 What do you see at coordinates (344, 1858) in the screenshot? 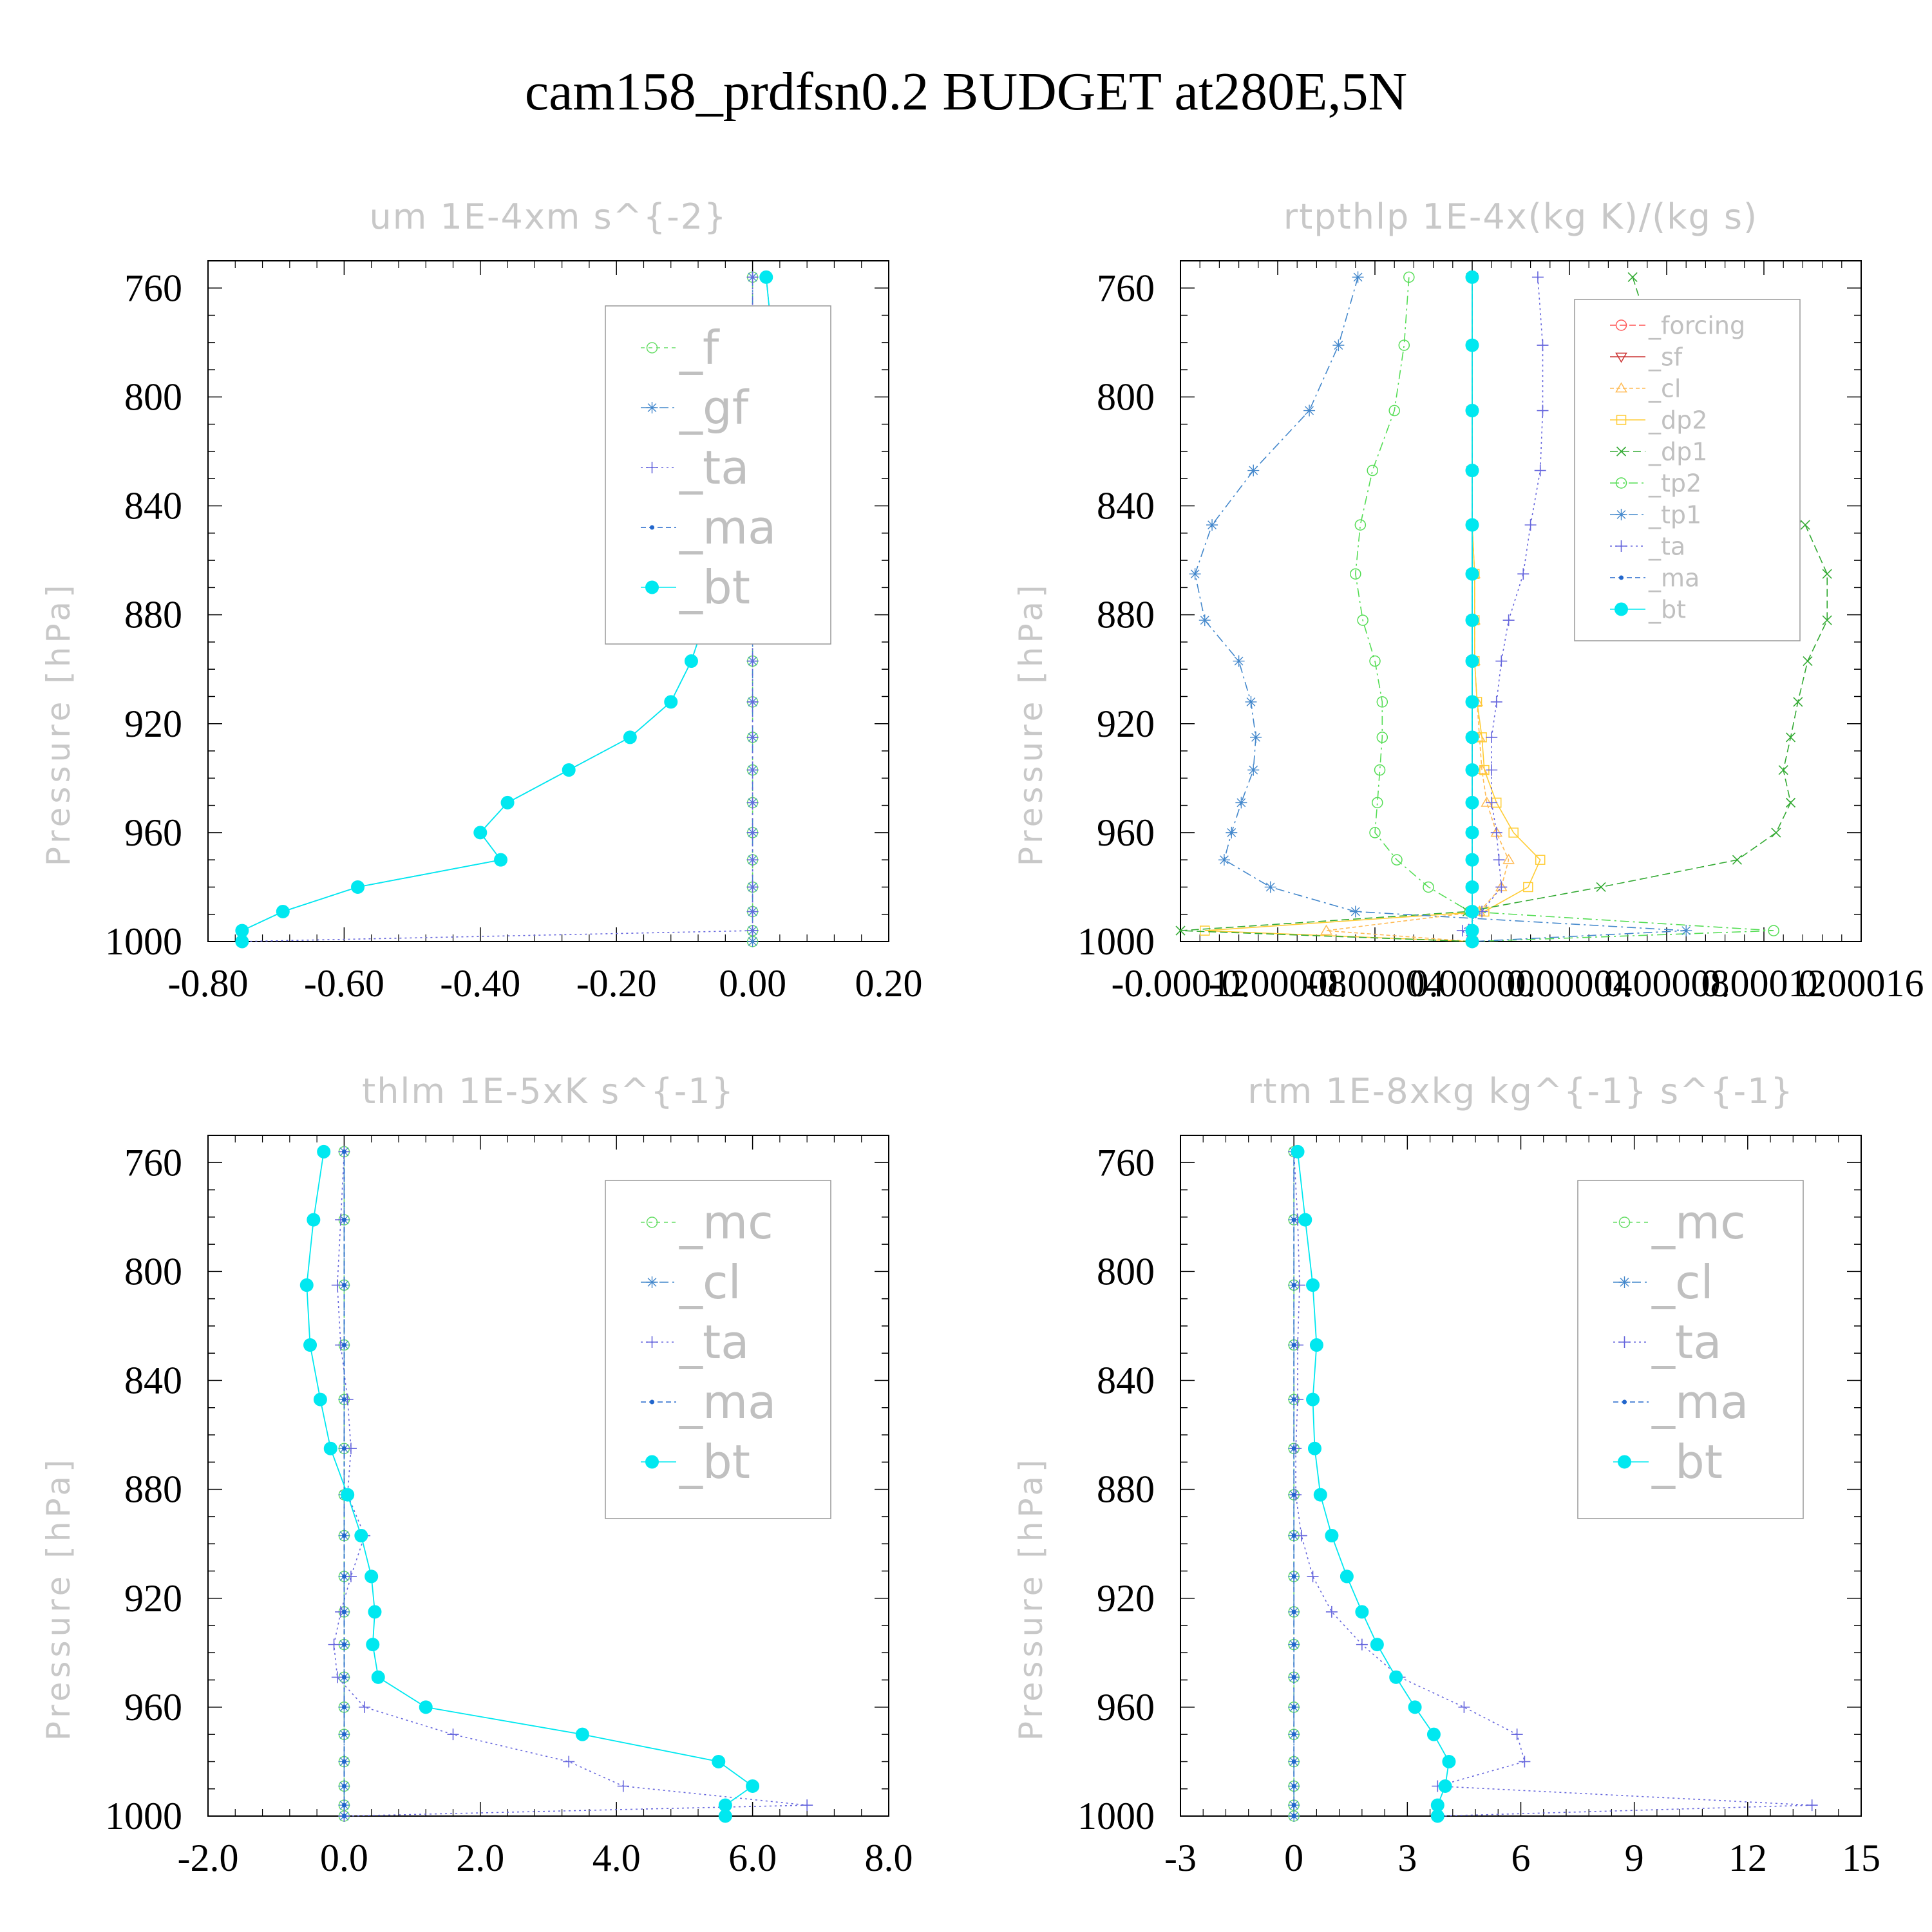
I see `x-tick-label: 0.0` at bounding box center [344, 1858].